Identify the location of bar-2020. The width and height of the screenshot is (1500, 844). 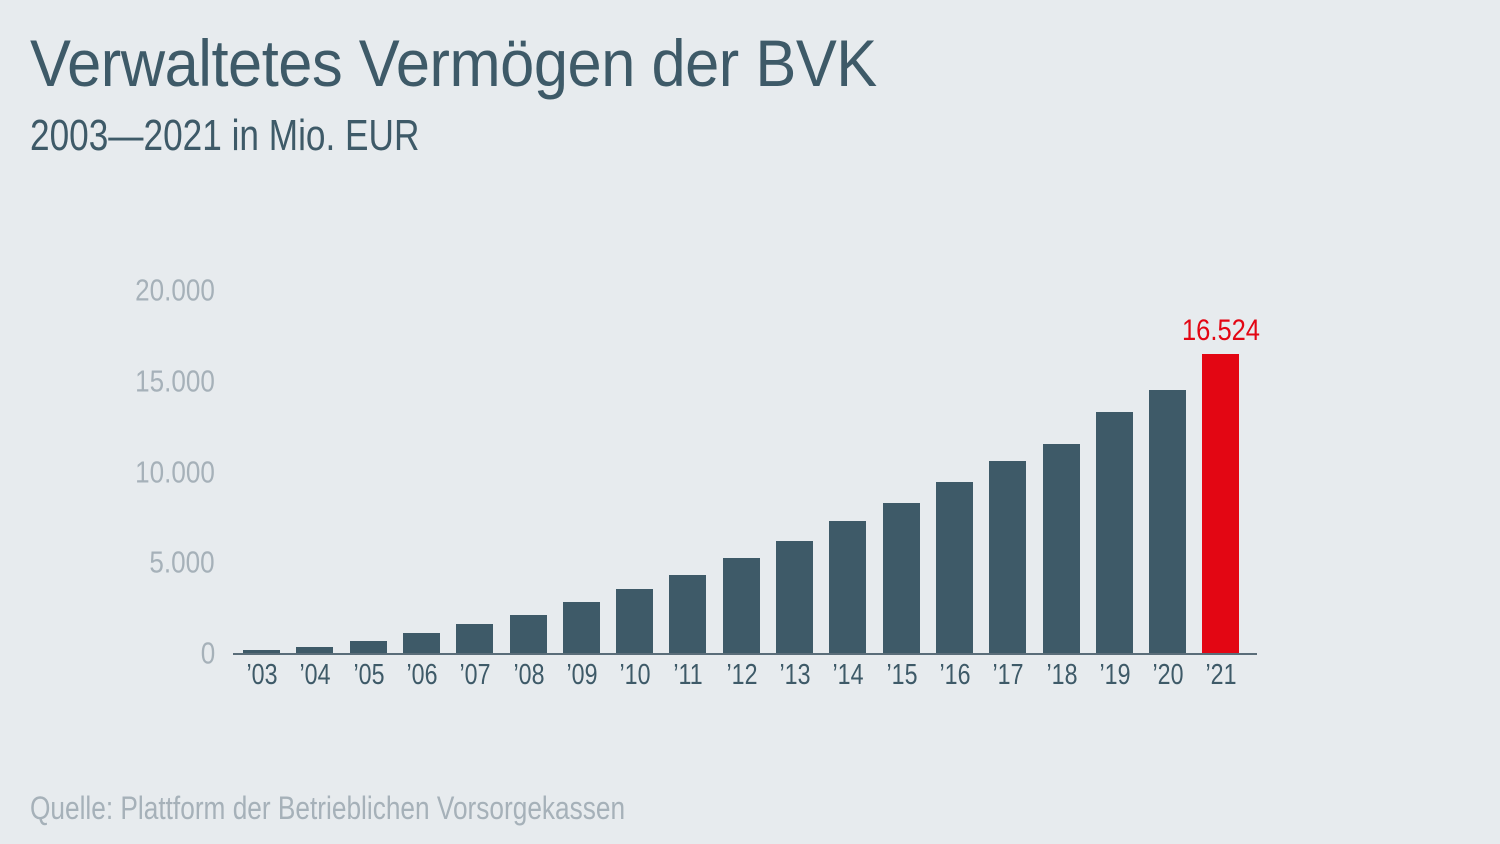
(1167, 522).